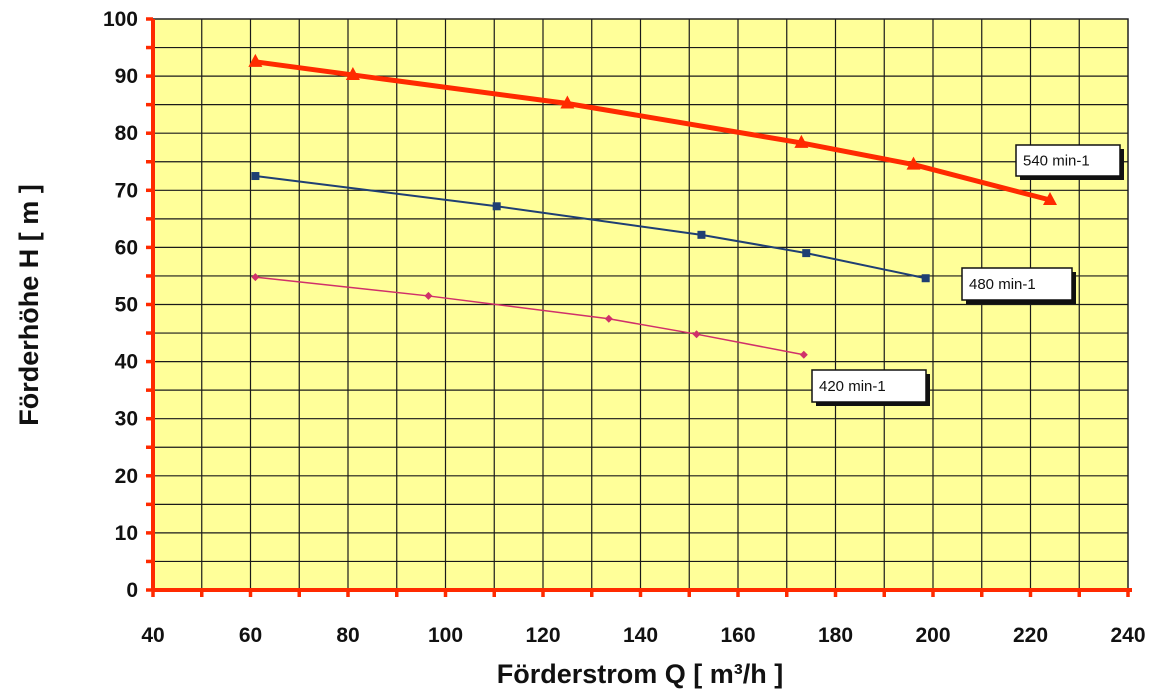  I want to click on x-tick-label: 220, so click(1030, 635).